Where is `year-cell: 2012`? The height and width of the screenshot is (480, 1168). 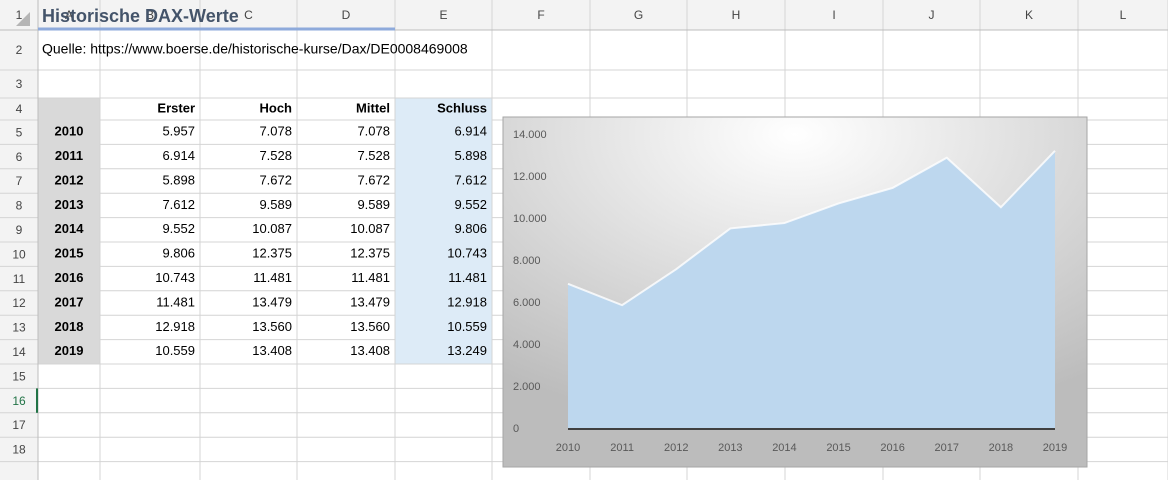
year-cell: 2012 is located at coordinates (69, 179).